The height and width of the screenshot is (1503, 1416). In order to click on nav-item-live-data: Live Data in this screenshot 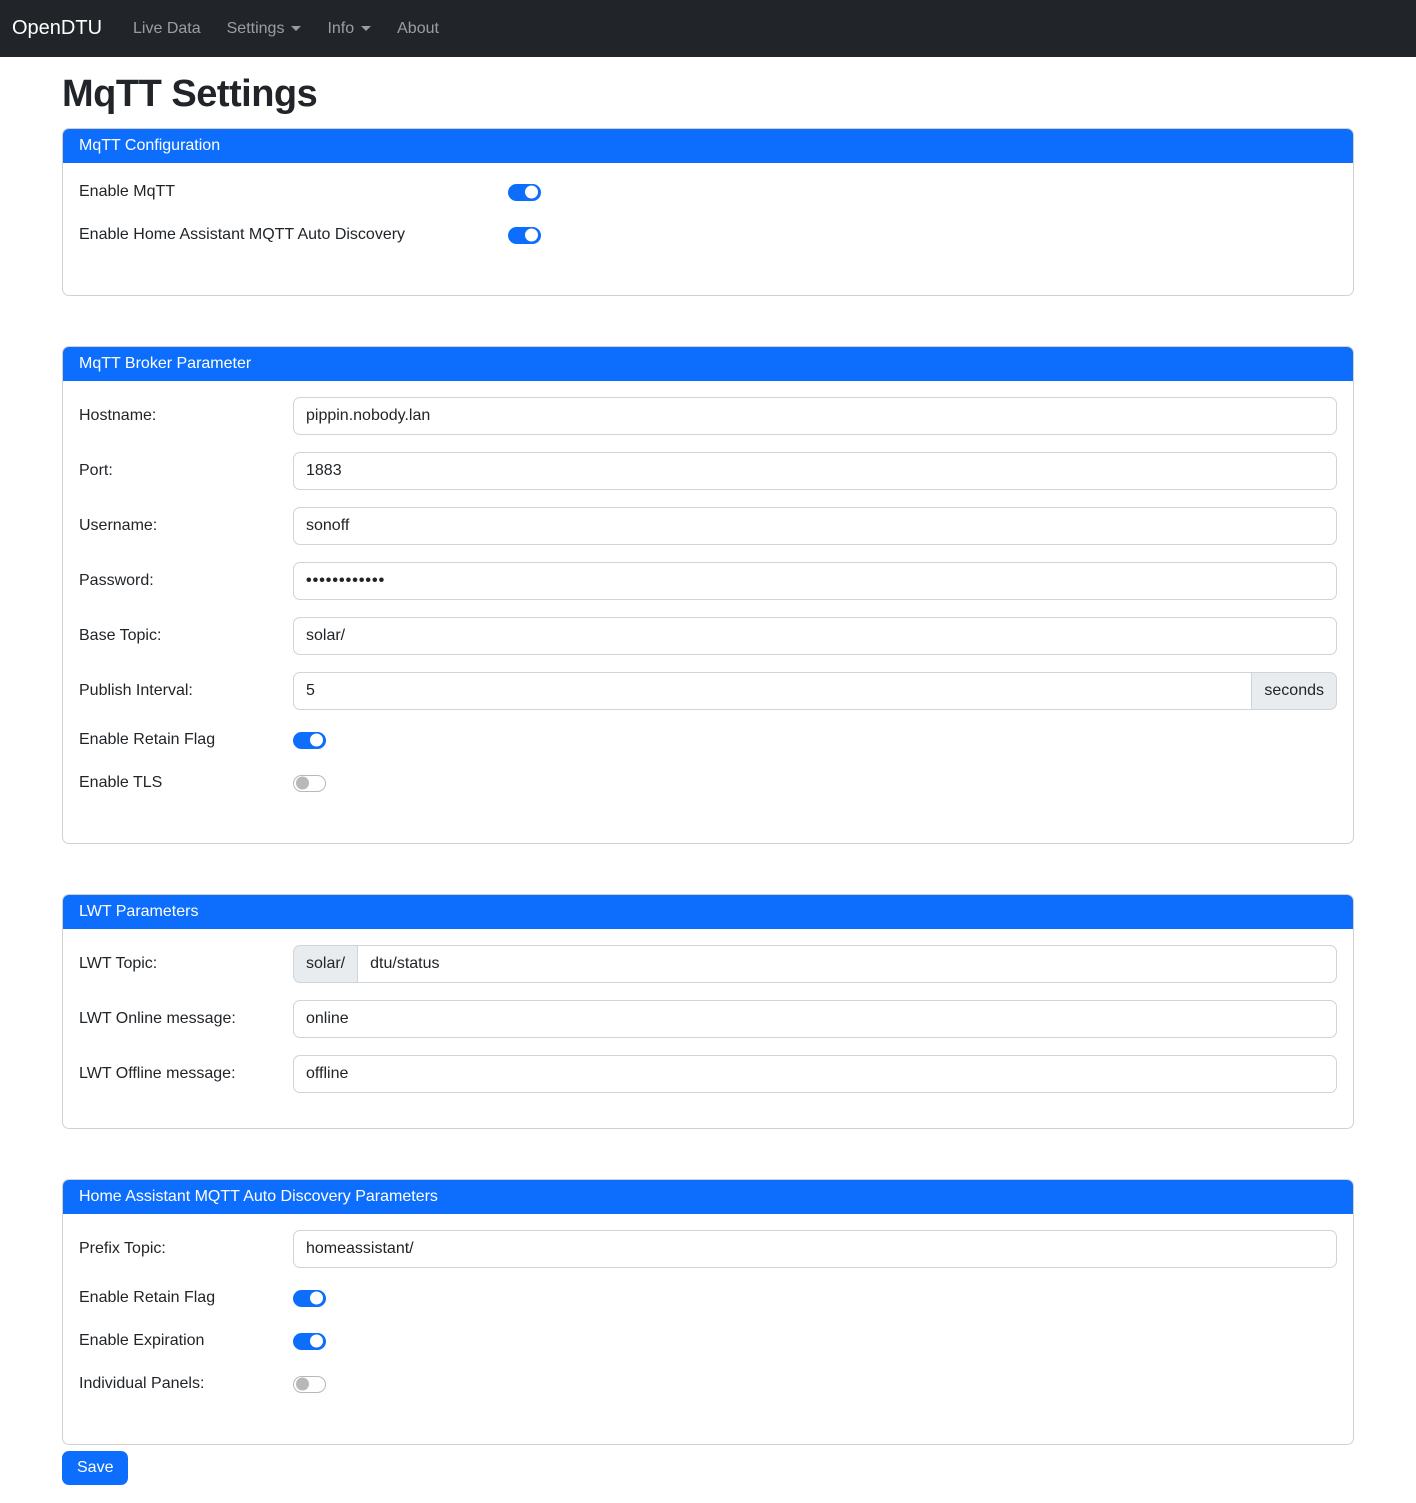, I will do `click(167, 29)`.